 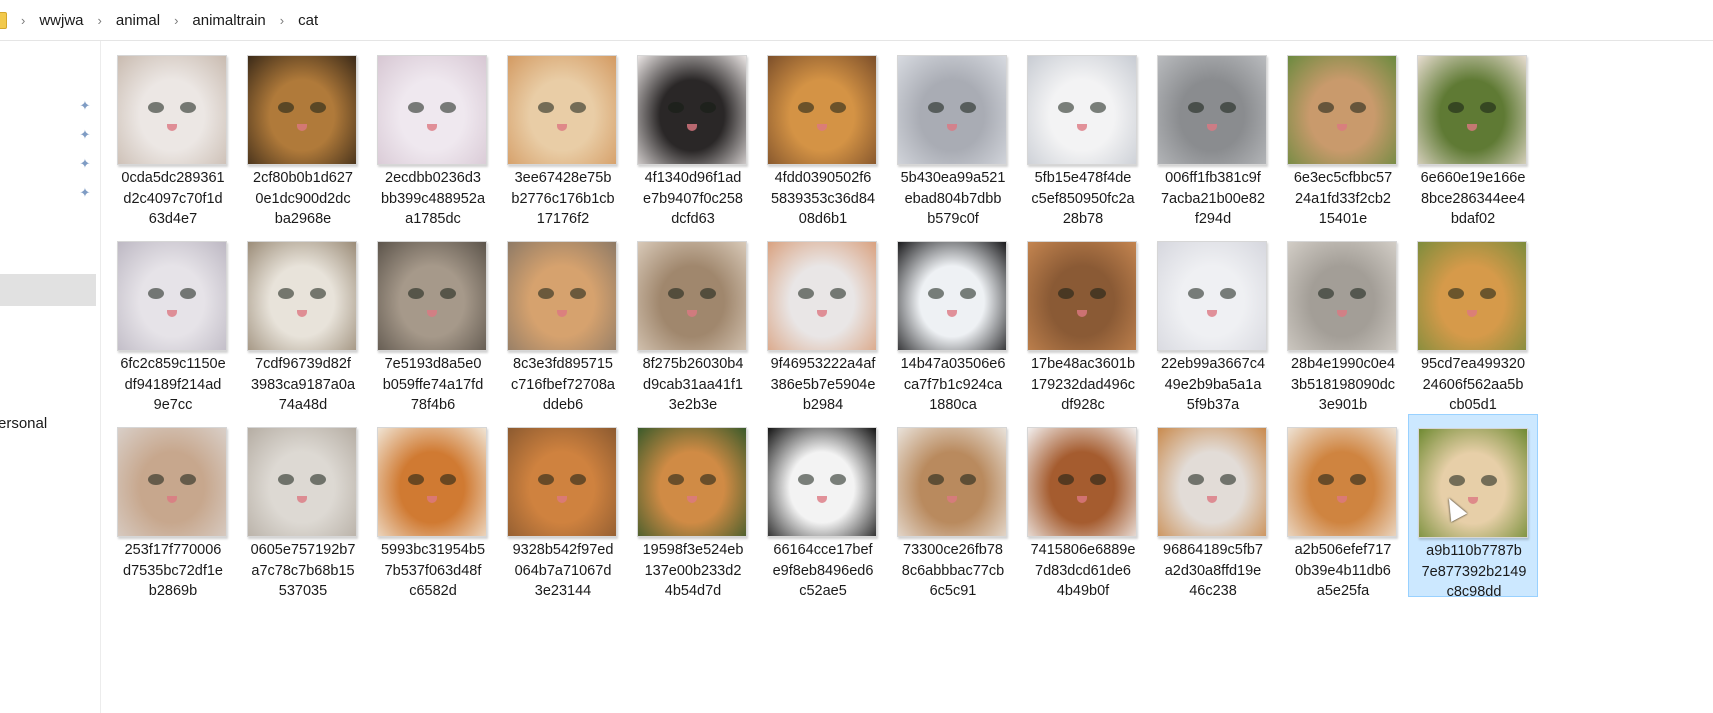 I want to click on file-item: 4f1340d96f1ad e7b9407f0c258 dcfd63, so click(x=693, y=134).